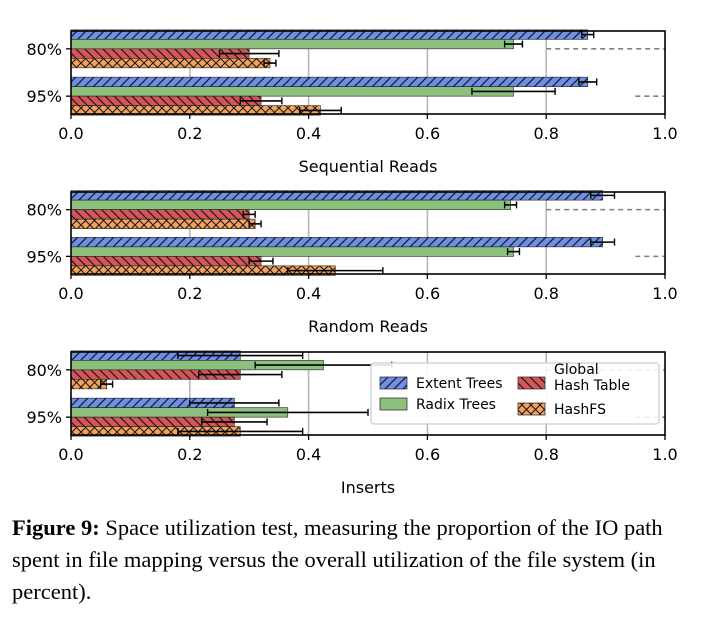 The height and width of the screenshot is (622, 713). I want to click on legend-label-line: Global, so click(576, 370).